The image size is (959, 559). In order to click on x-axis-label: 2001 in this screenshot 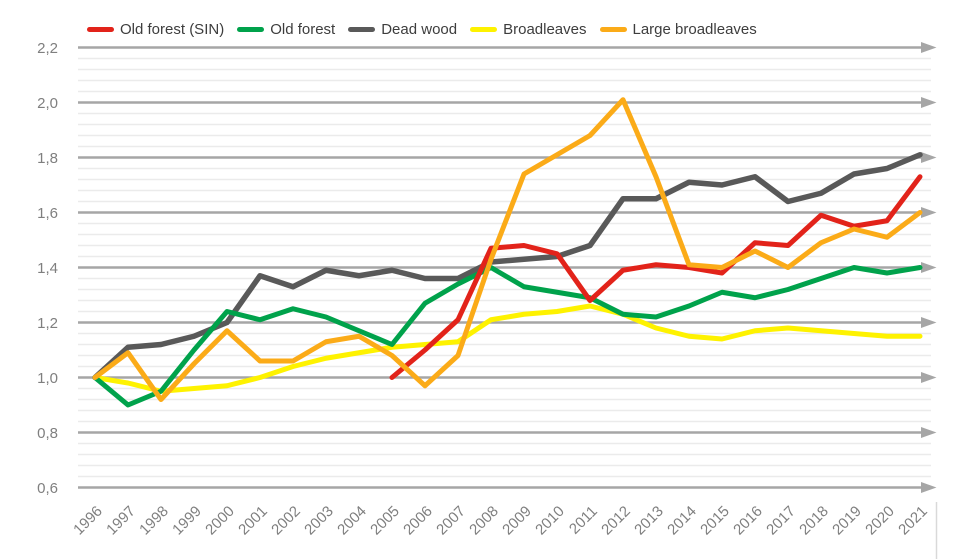, I will do `click(253, 521)`.